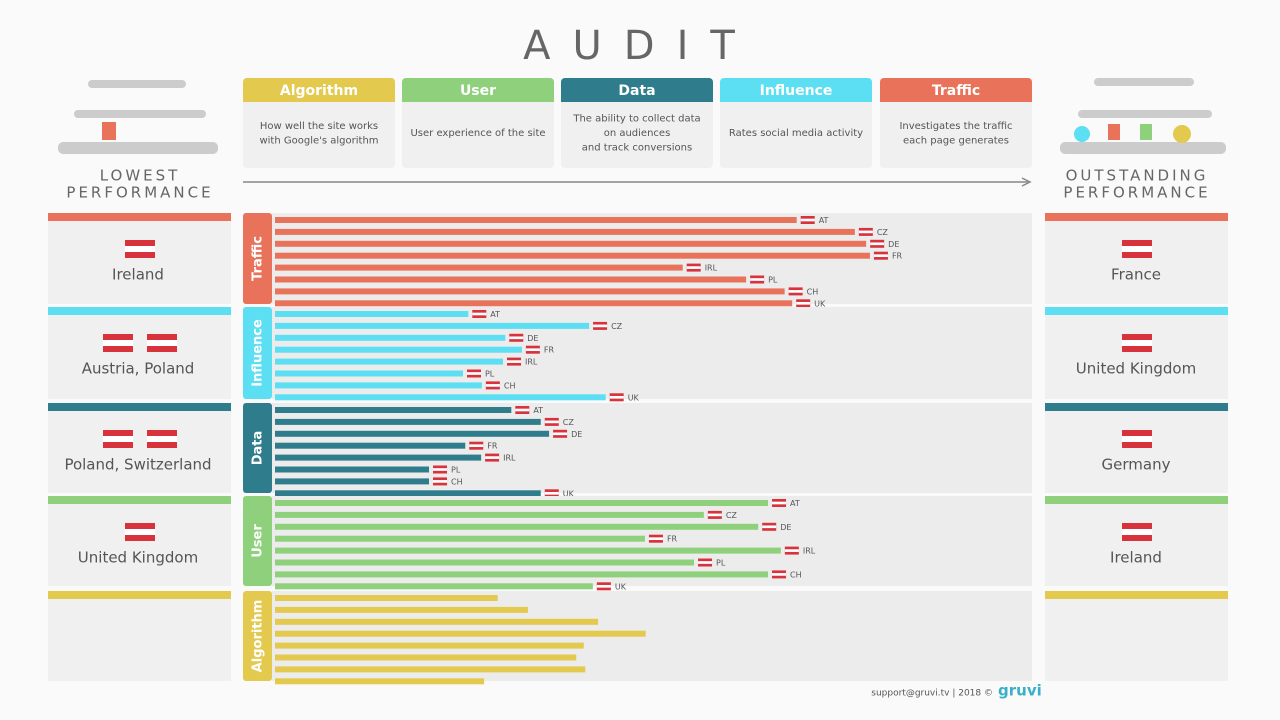  I want to click on footer-contact: support@gruvi.tv | 2018 ©, so click(932, 694).